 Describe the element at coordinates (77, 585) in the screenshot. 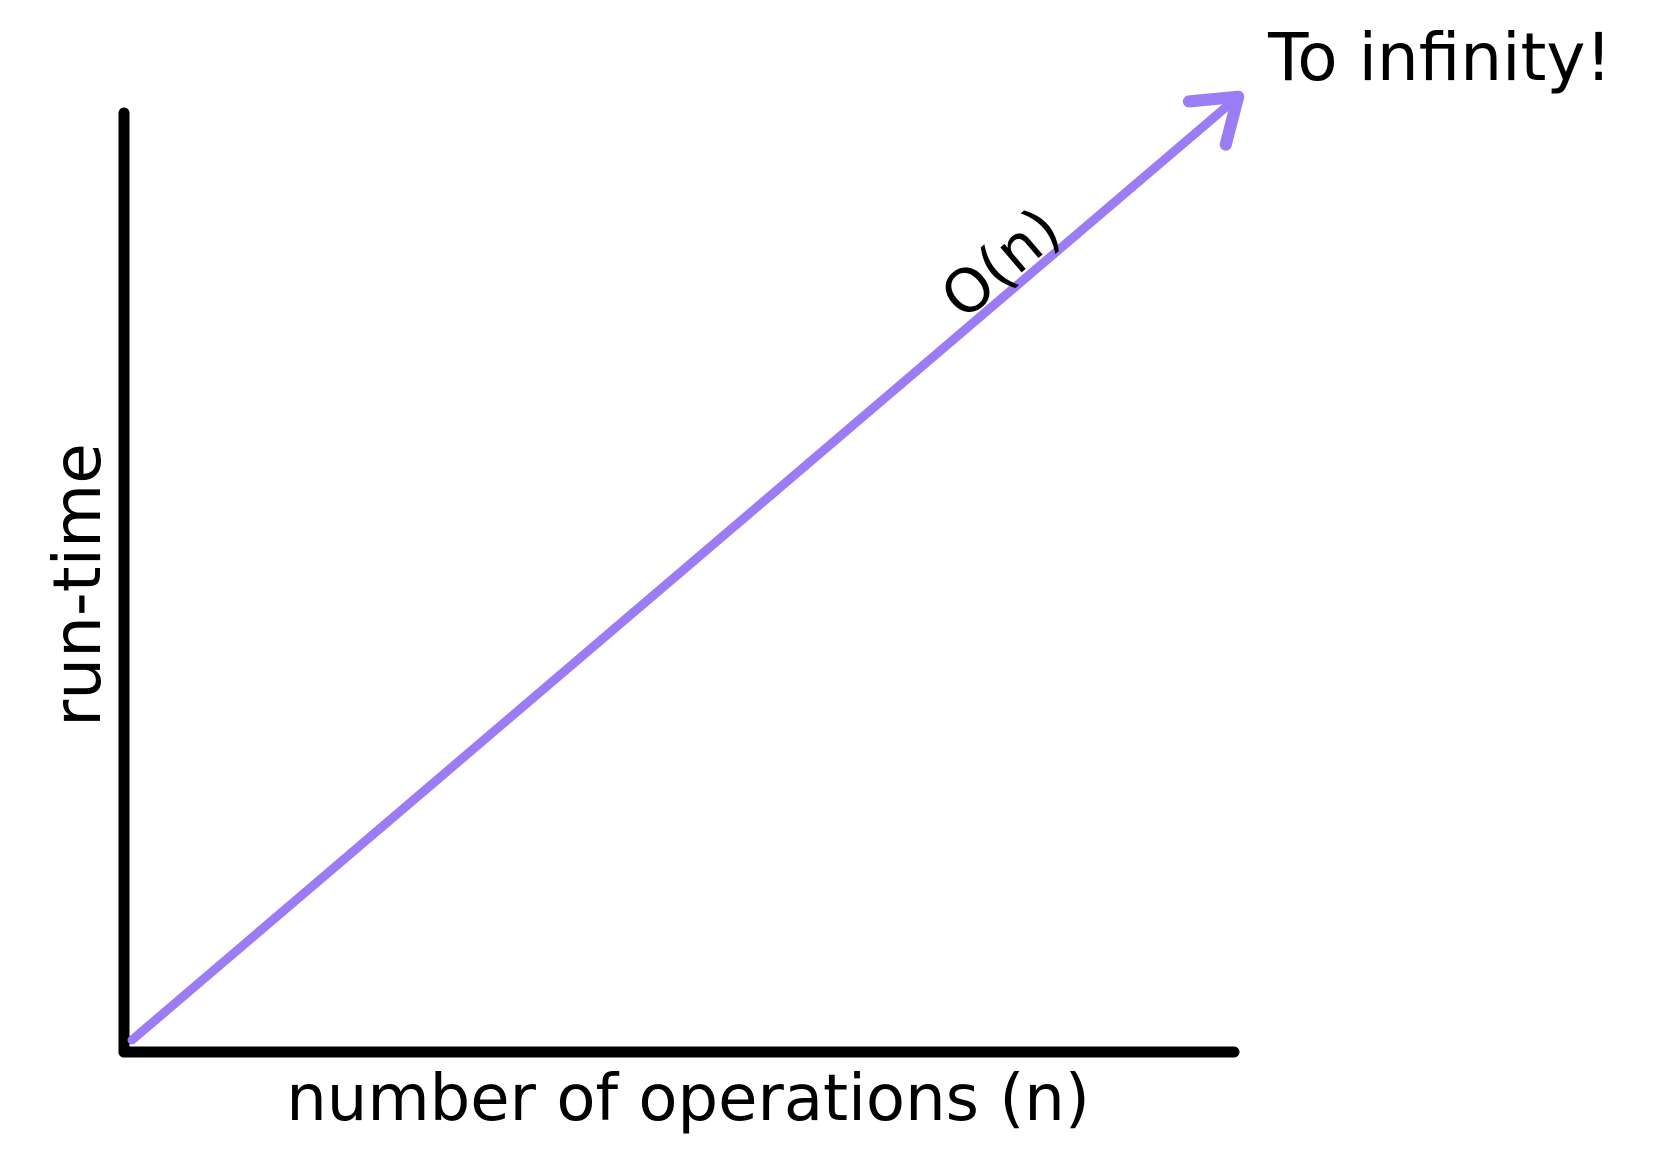

I see `y-axis-label: run-time` at that location.